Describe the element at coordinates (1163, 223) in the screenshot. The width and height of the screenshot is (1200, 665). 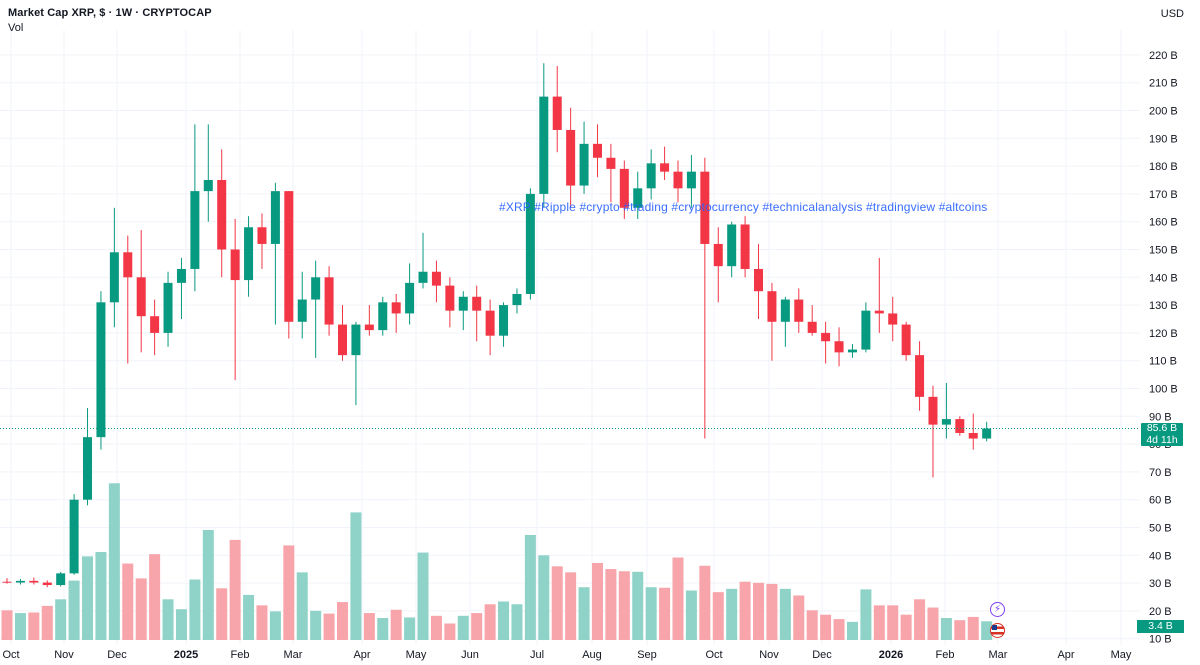
I see `price-tick-label: 160 B` at that location.